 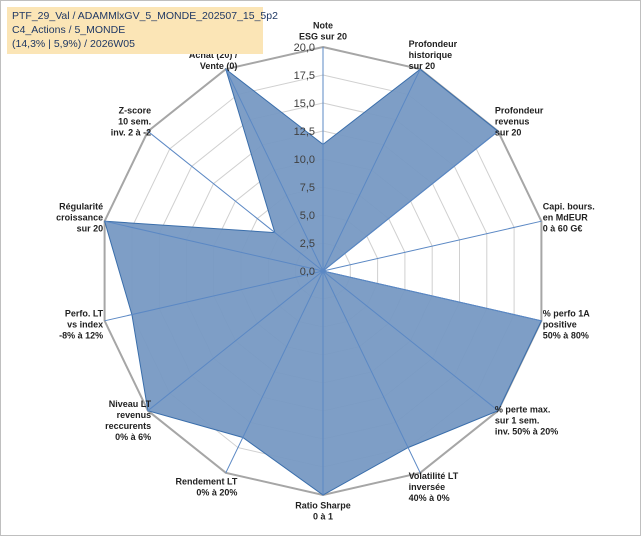 I want to click on axis-label-line: 0% à 6%, so click(x=133, y=437).